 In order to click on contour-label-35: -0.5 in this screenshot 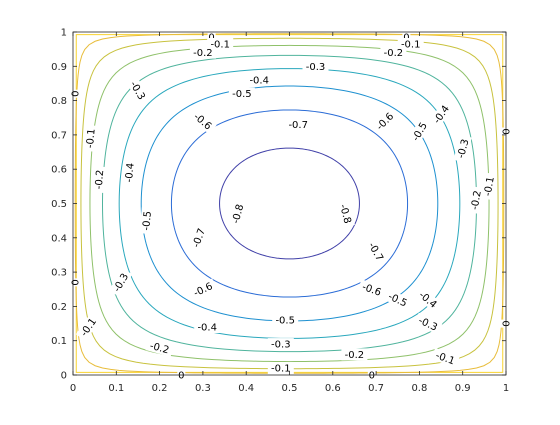, I will do `click(398, 299)`.